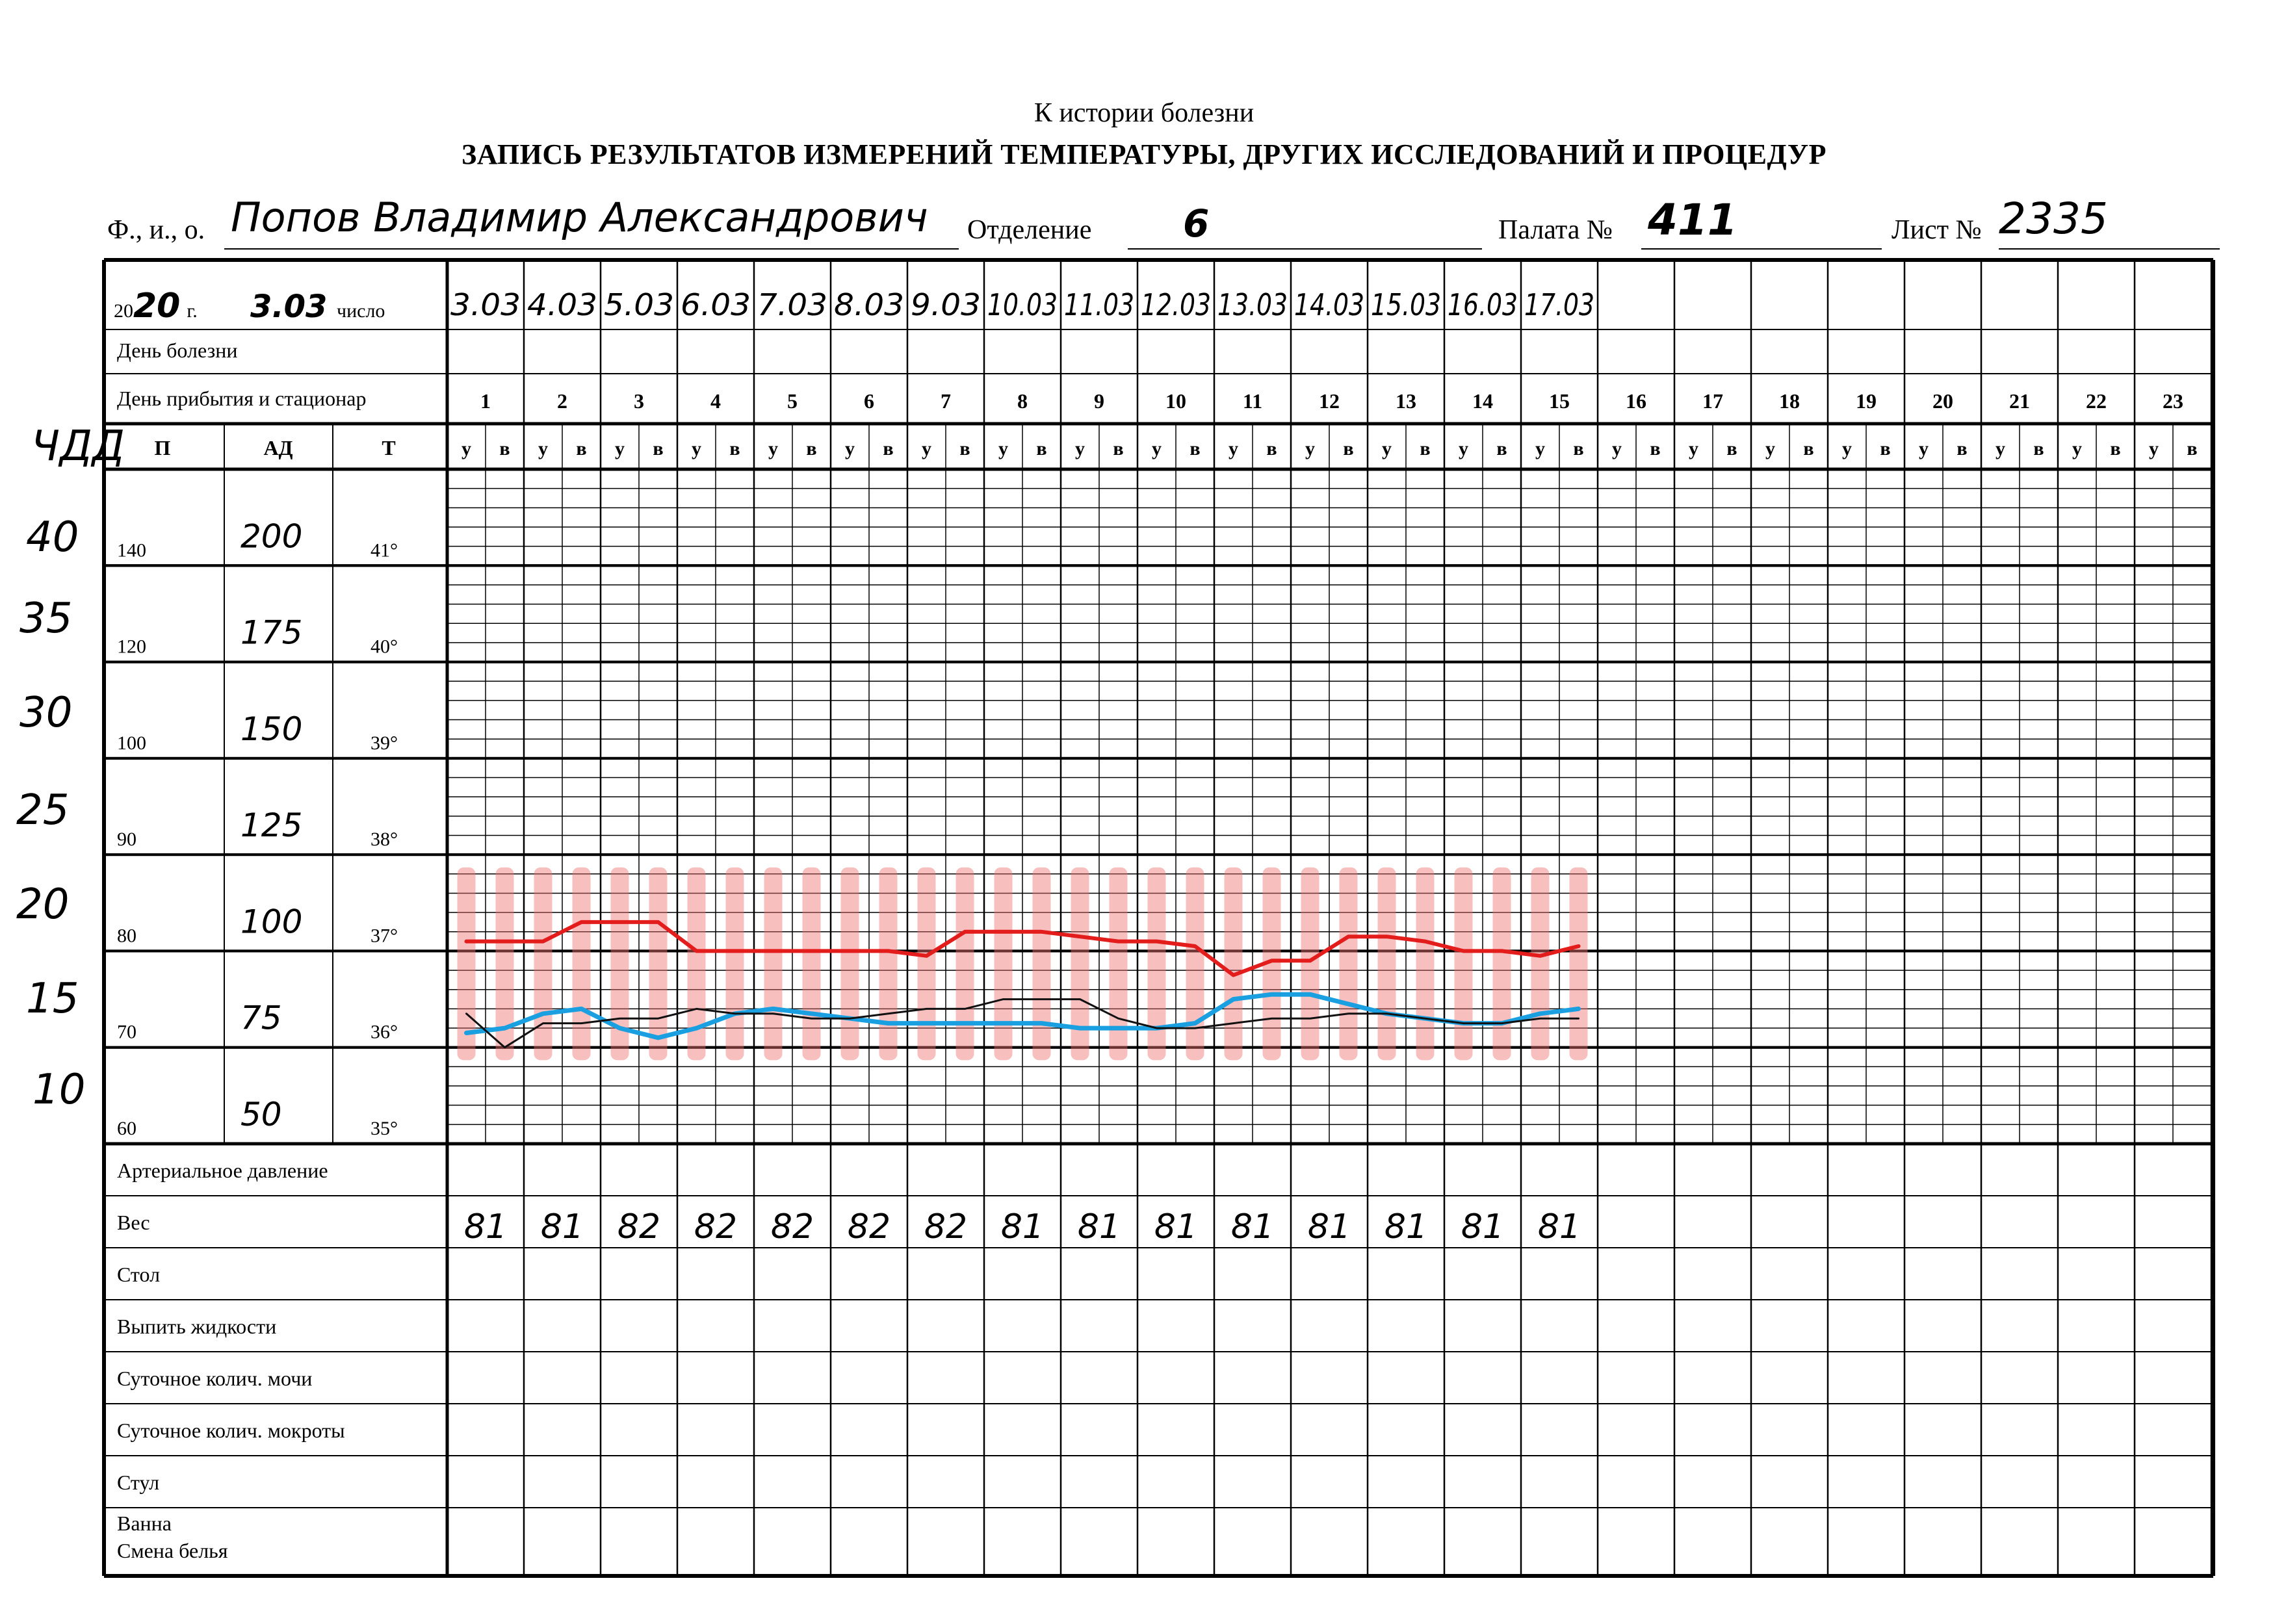 This screenshot has width=2288, height=1624. Describe the element at coordinates (1943, 401) in the screenshot. I see `day-number: 20` at that location.